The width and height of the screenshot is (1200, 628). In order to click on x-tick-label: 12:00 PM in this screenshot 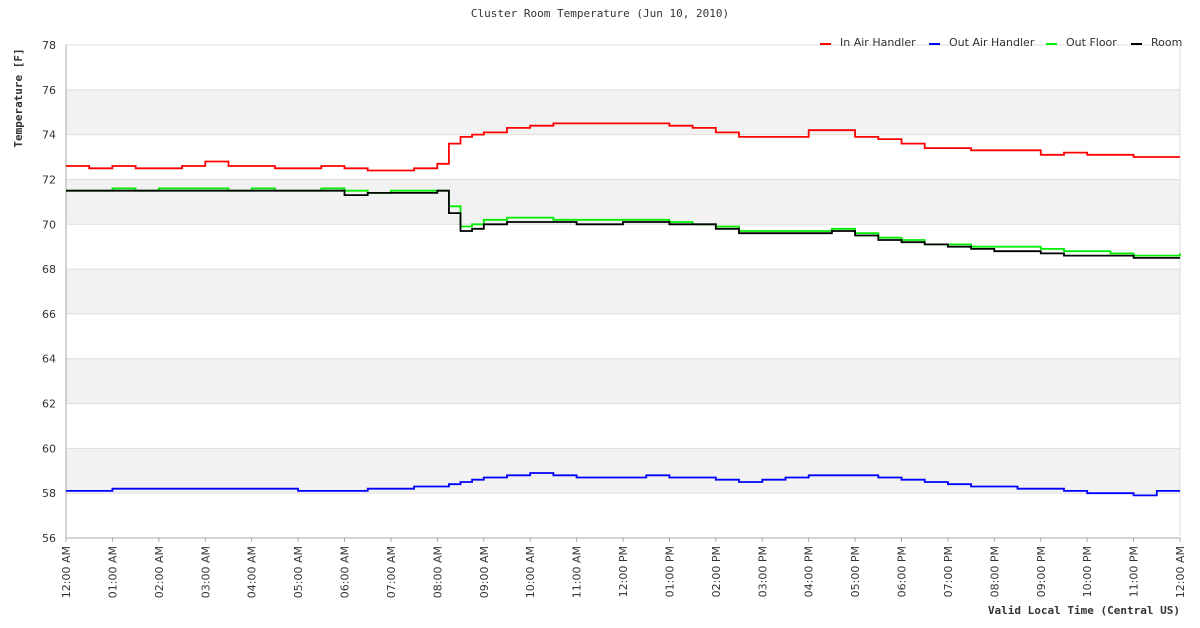, I will do `click(623, 571)`.